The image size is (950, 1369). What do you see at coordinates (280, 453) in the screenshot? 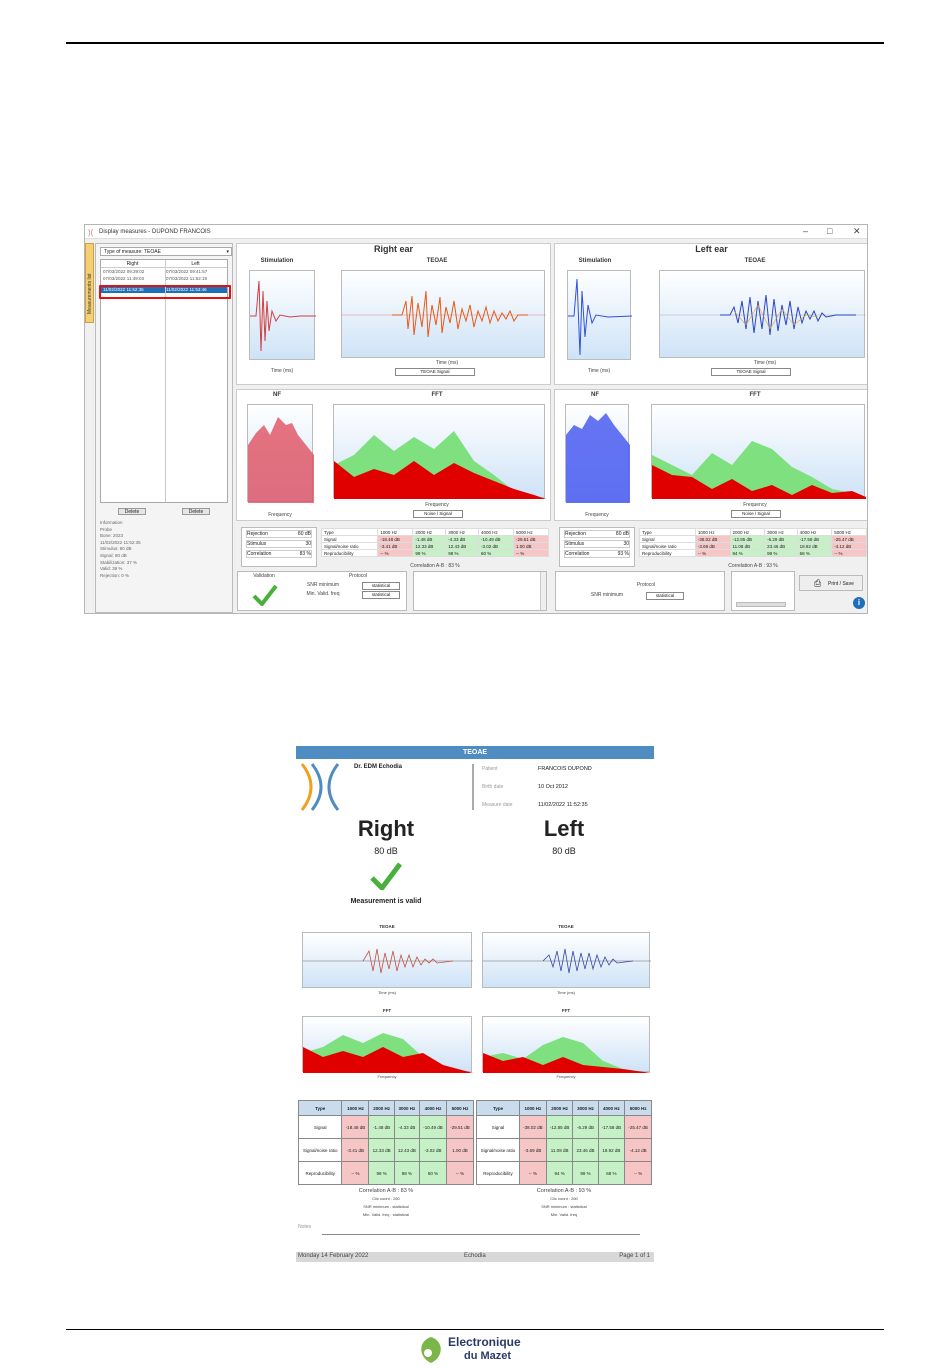
I see `right-nf-plot` at bounding box center [280, 453].